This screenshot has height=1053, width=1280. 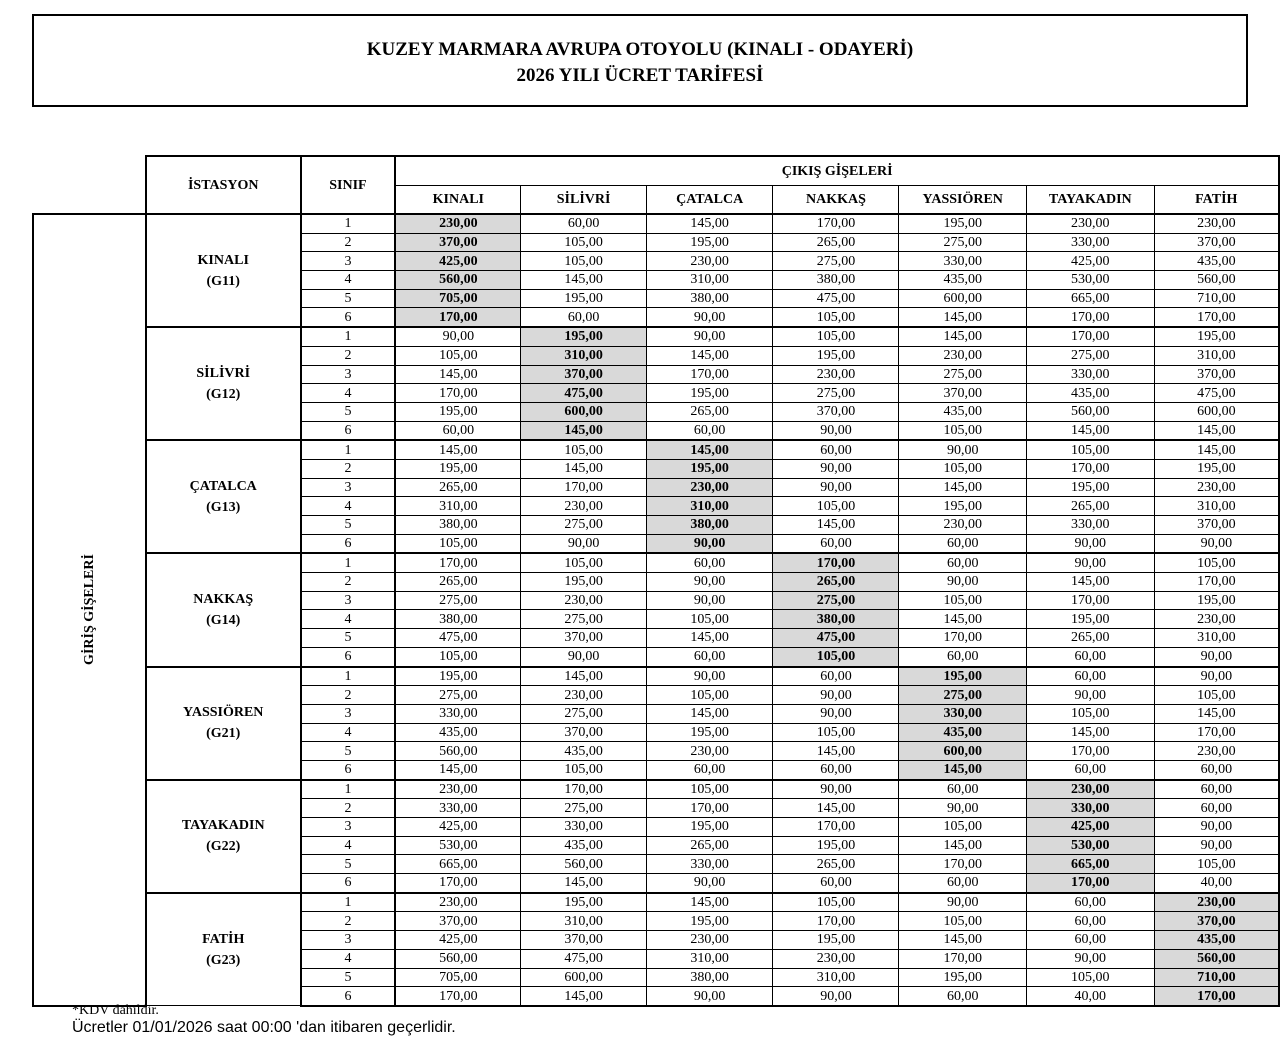 What do you see at coordinates (223, 373) in the screenshot?
I see `station-name: SİLİVRİ` at bounding box center [223, 373].